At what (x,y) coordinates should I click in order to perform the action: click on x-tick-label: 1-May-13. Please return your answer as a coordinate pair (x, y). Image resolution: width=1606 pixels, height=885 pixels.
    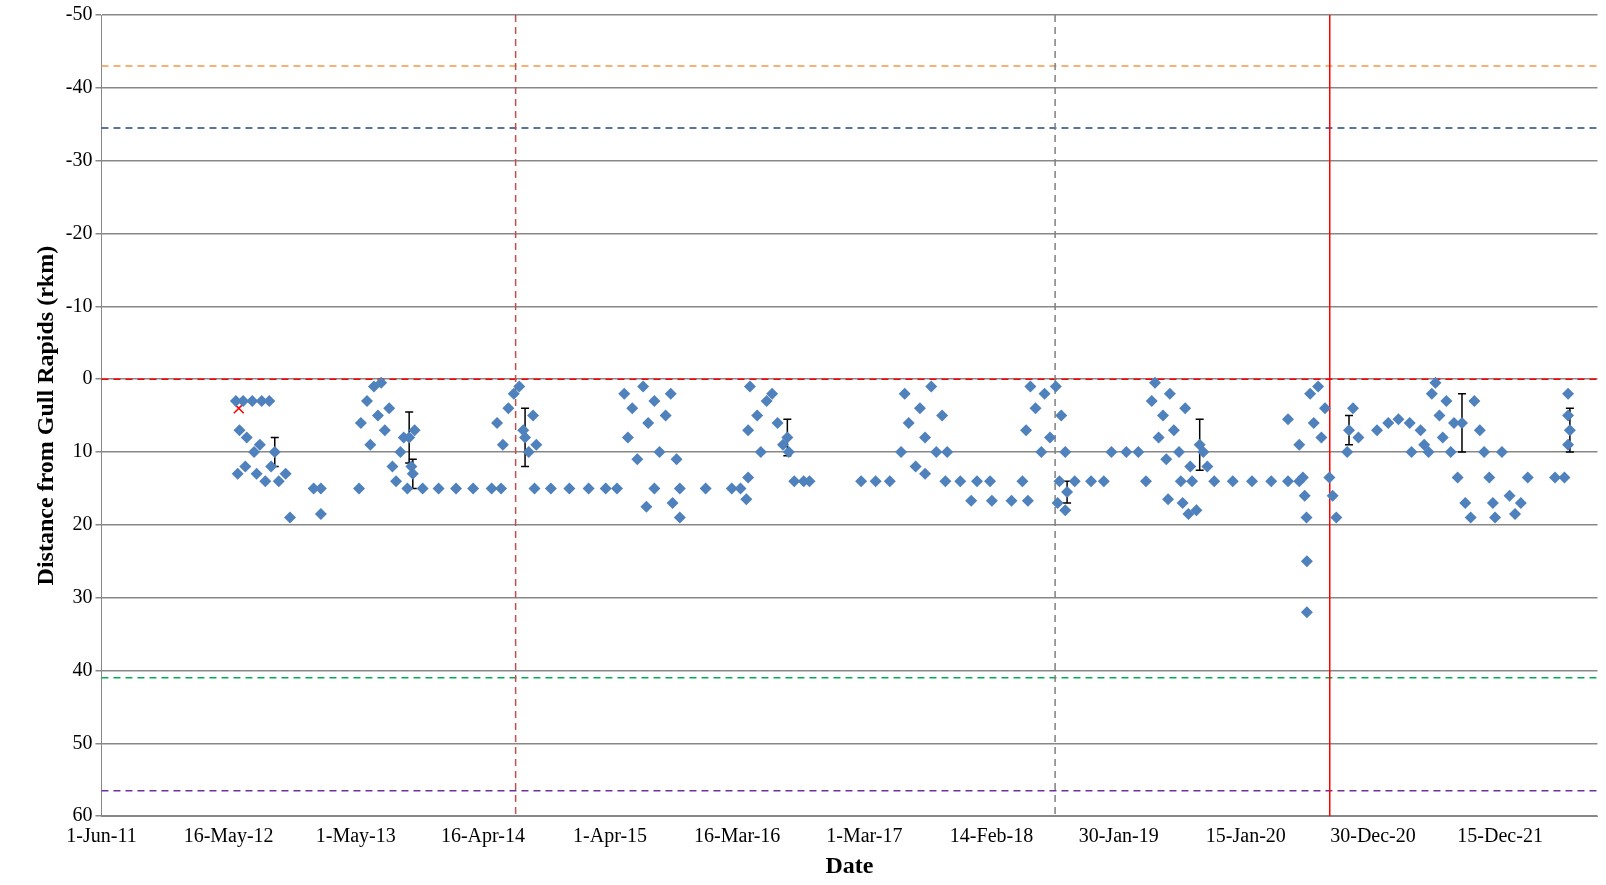
    Looking at the image, I should click on (355, 836).